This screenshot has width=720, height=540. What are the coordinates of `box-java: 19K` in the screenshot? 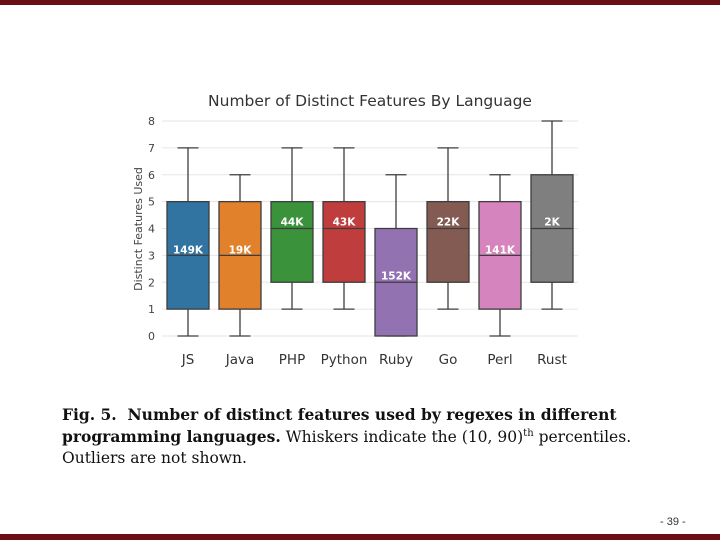 It's located at (240, 255).